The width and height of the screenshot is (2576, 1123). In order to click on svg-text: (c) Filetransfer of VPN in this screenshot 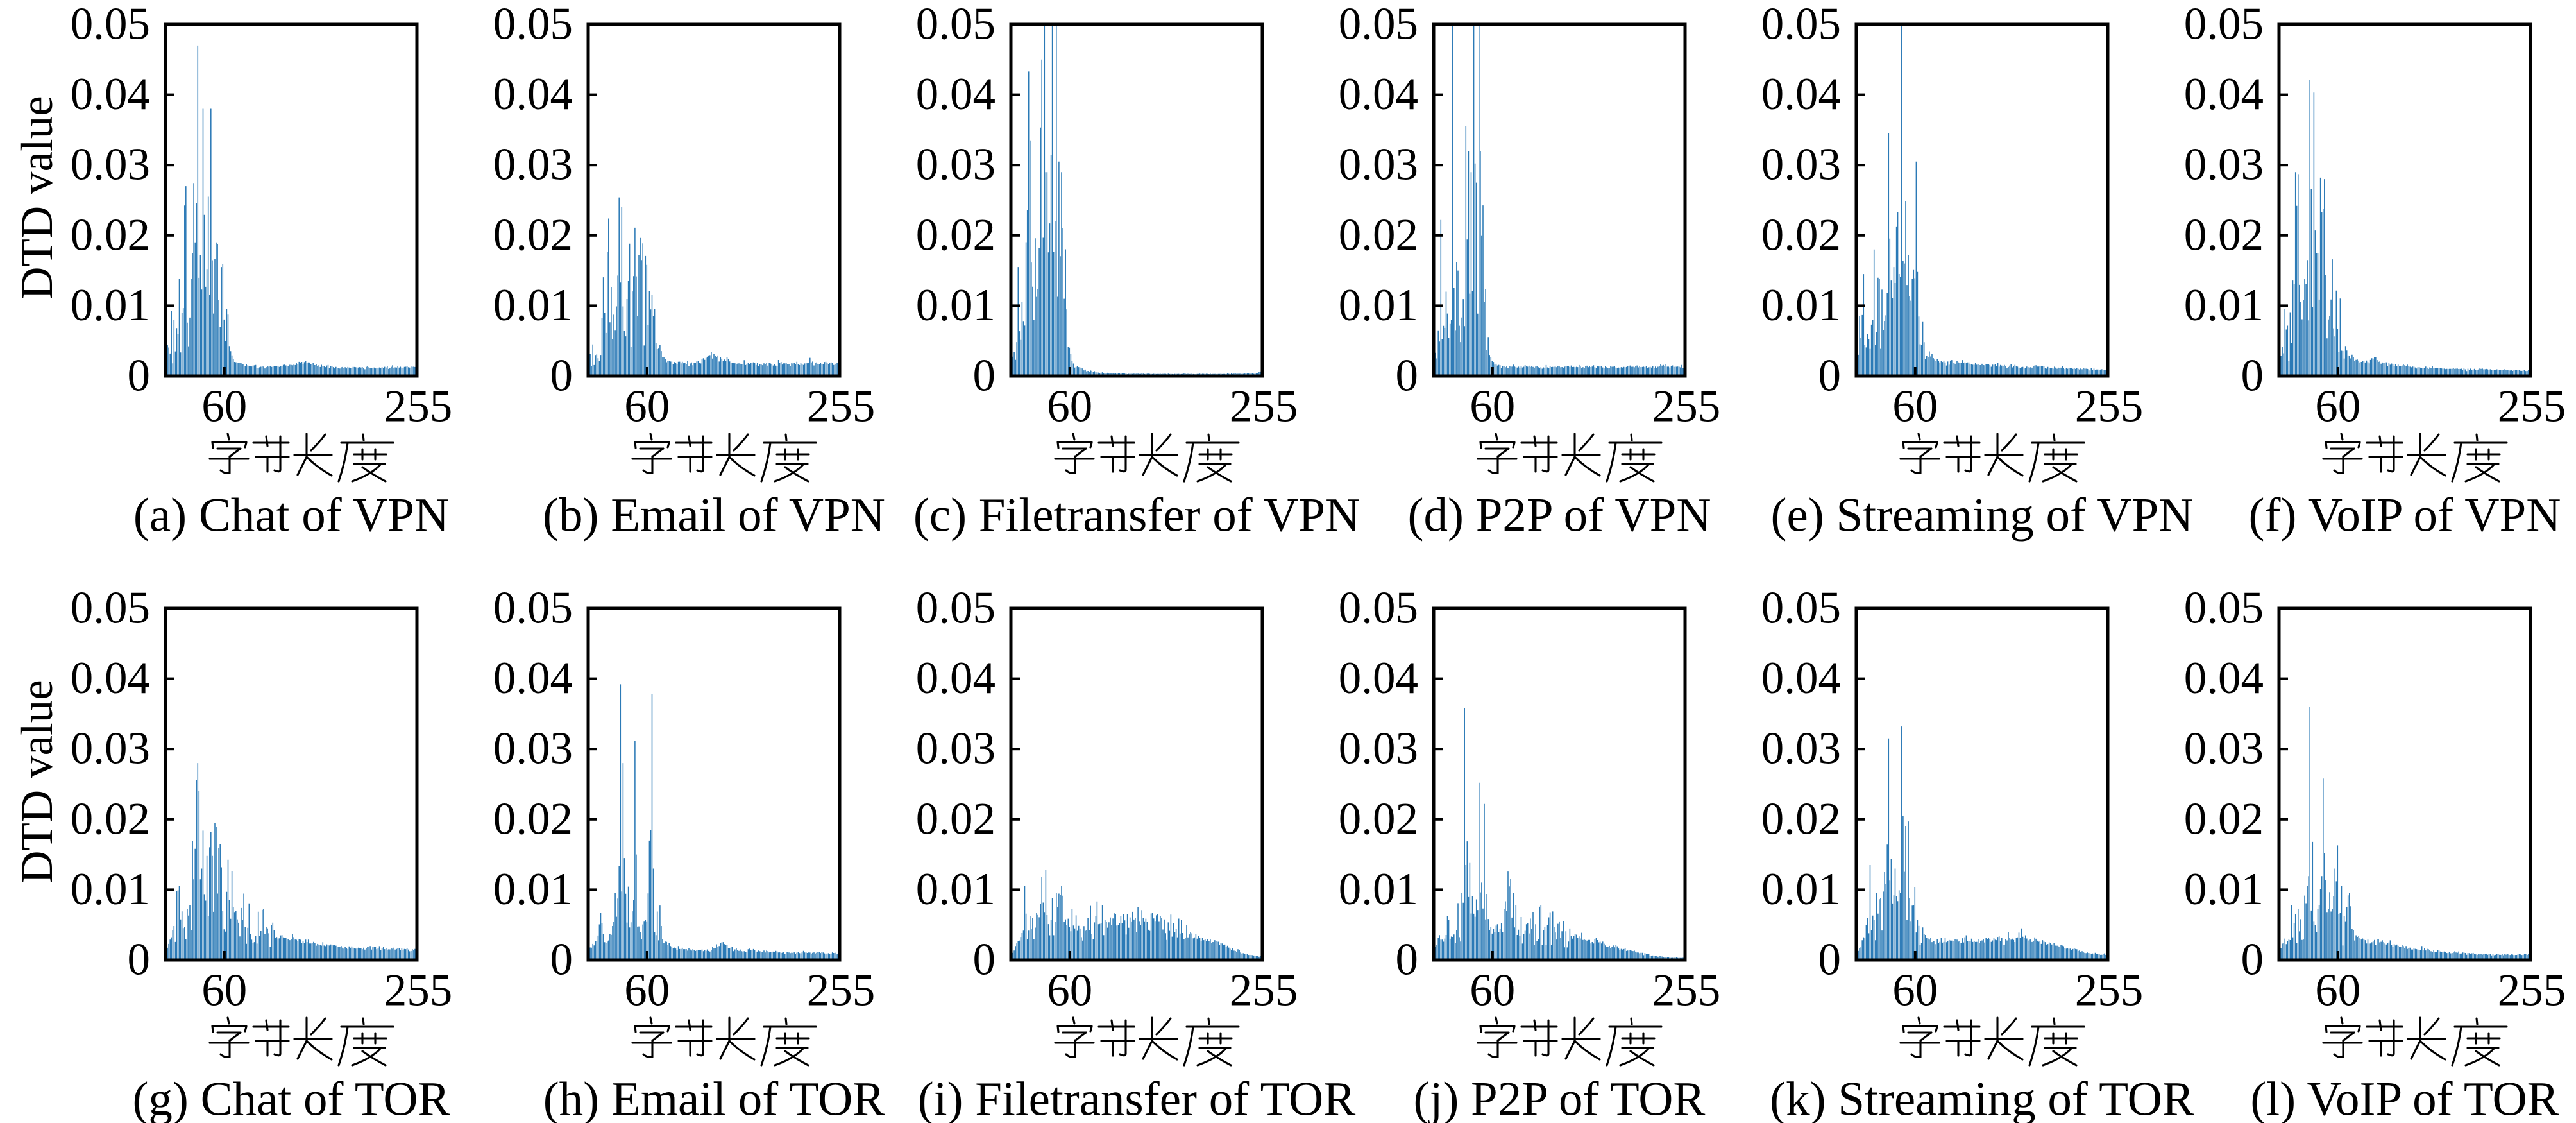, I will do `click(1136, 515)`.